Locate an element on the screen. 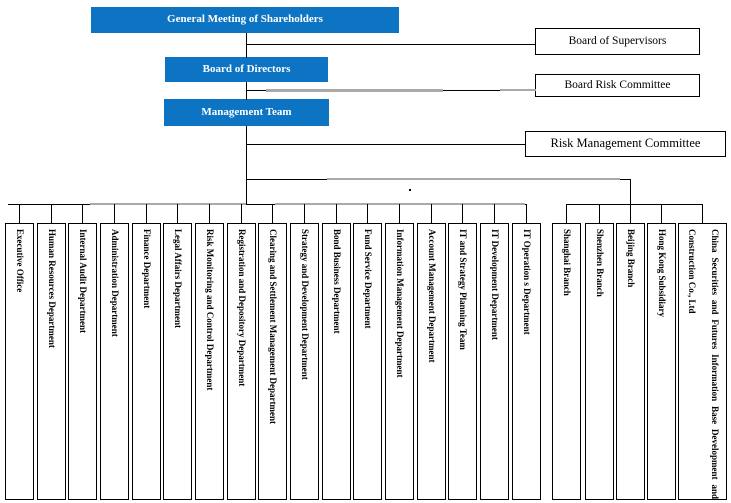 The width and height of the screenshot is (731, 503). dept-box-legal-affairs-department: Legal Affairs Department is located at coordinates (177, 361).